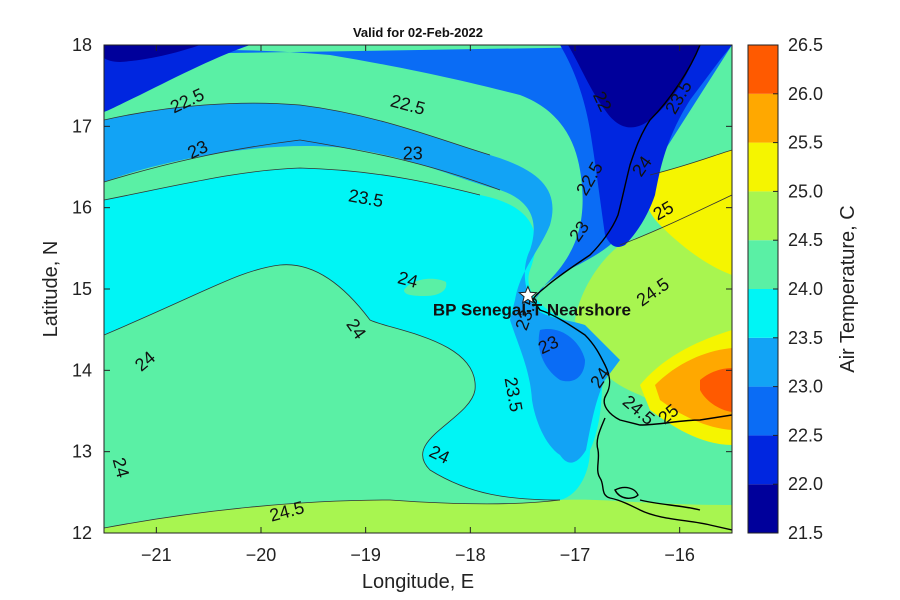 The image size is (900, 600). Describe the element at coordinates (805, 240) in the screenshot. I see `colorbar-tick-label: 24.5` at that location.